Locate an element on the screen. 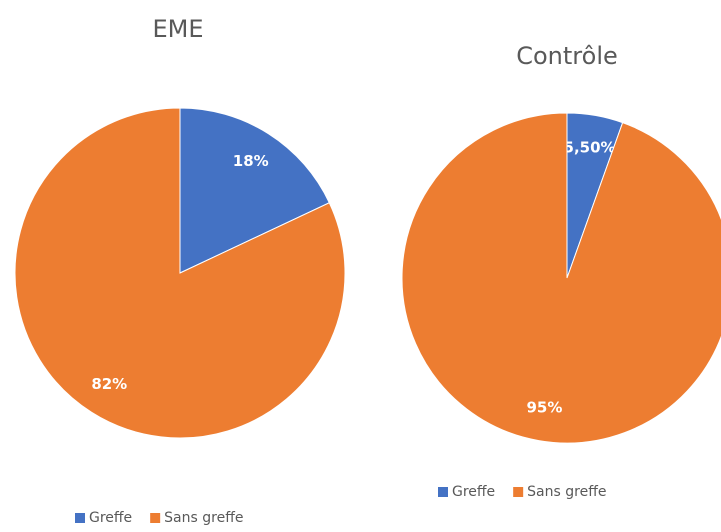 This screenshot has height=532, width=721. data-label: 82% is located at coordinates (109, 384).